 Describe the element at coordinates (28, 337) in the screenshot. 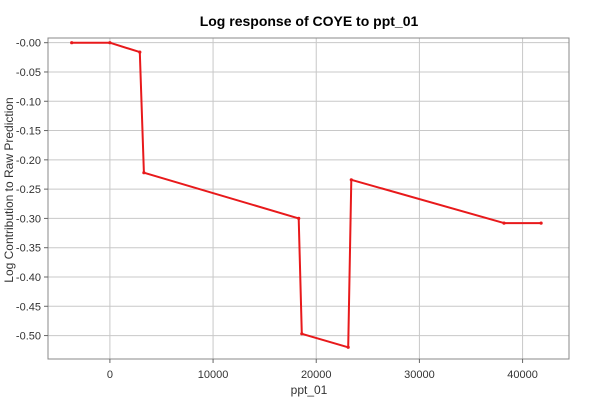

I see `y-tick-label: -0.50` at that location.